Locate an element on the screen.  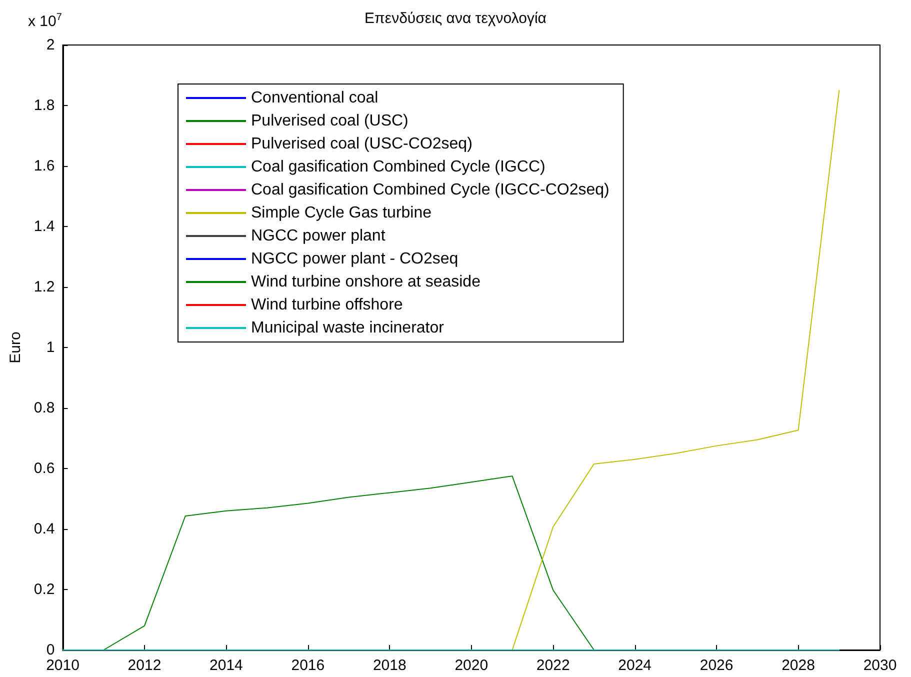
x-tick-label: 2028 is located at coordinates (798, 665).